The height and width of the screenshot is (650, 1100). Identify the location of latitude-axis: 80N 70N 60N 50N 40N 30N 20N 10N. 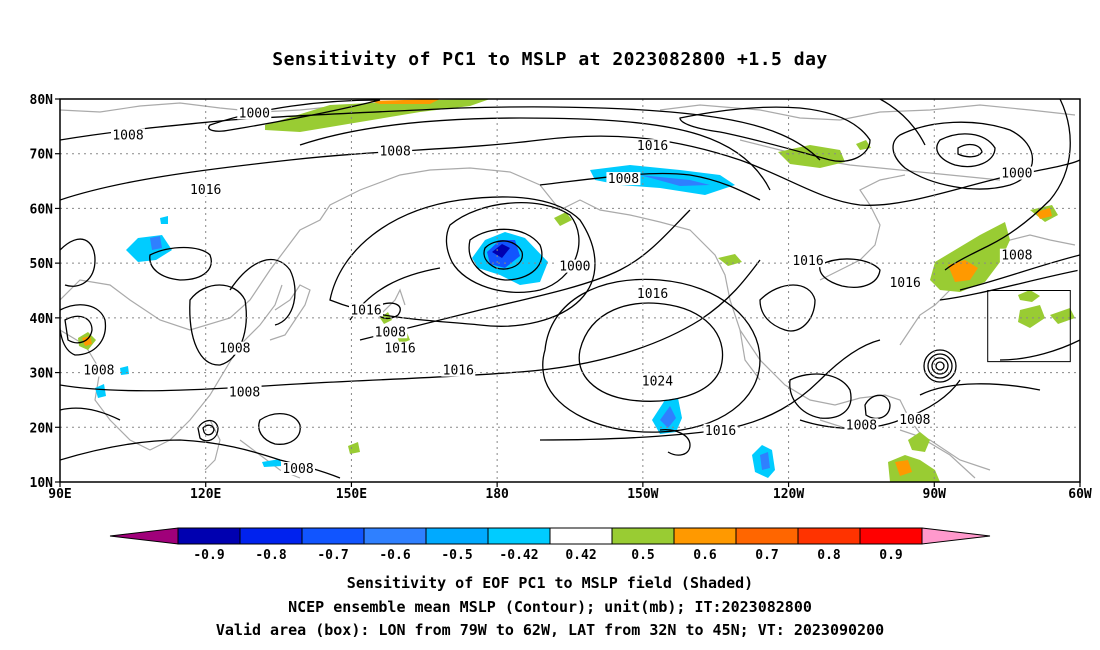
(45, 292).